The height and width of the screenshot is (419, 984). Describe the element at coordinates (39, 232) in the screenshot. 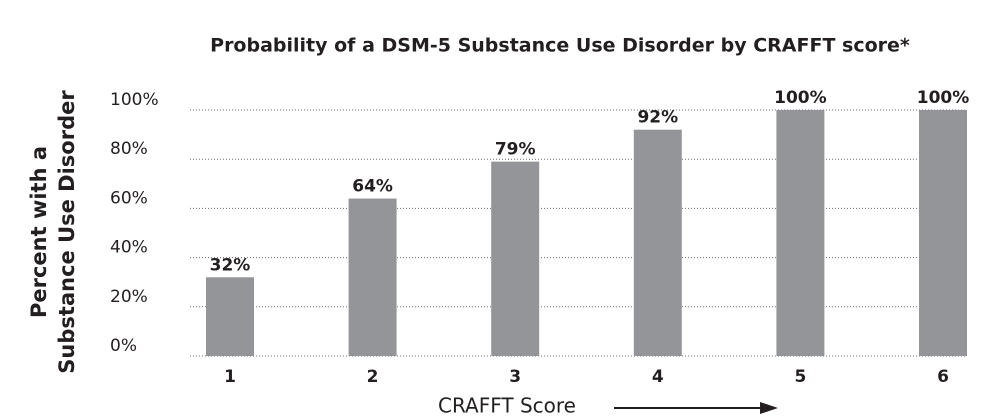

I see `y-axis-label: Percent with a` at that location.